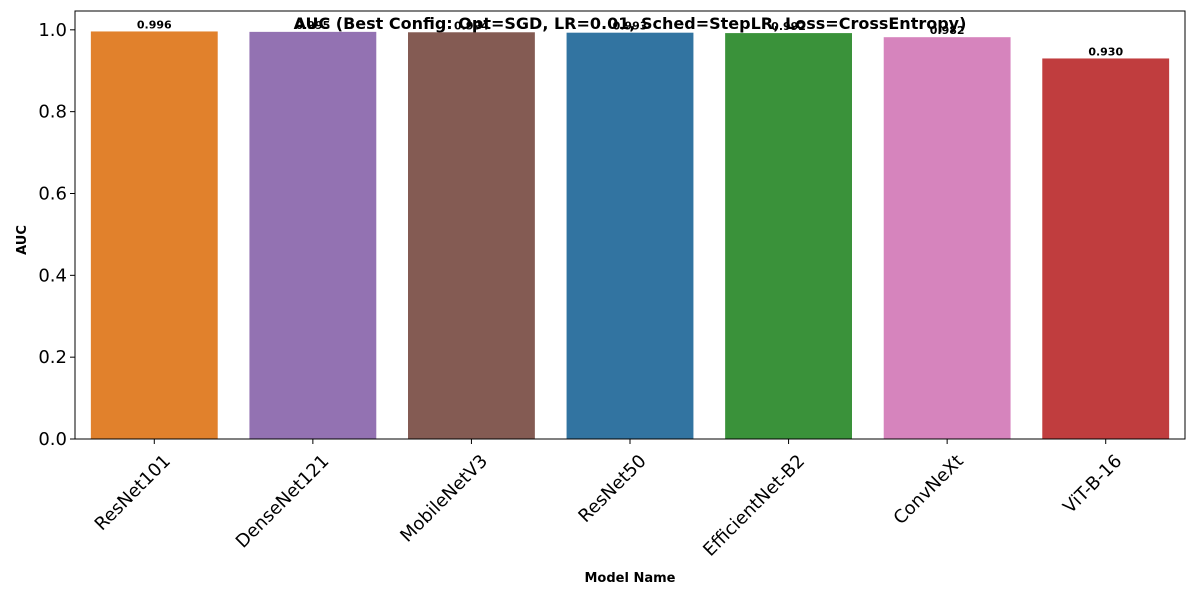  I want to click on data-label: 0.993, so click(630, 26).